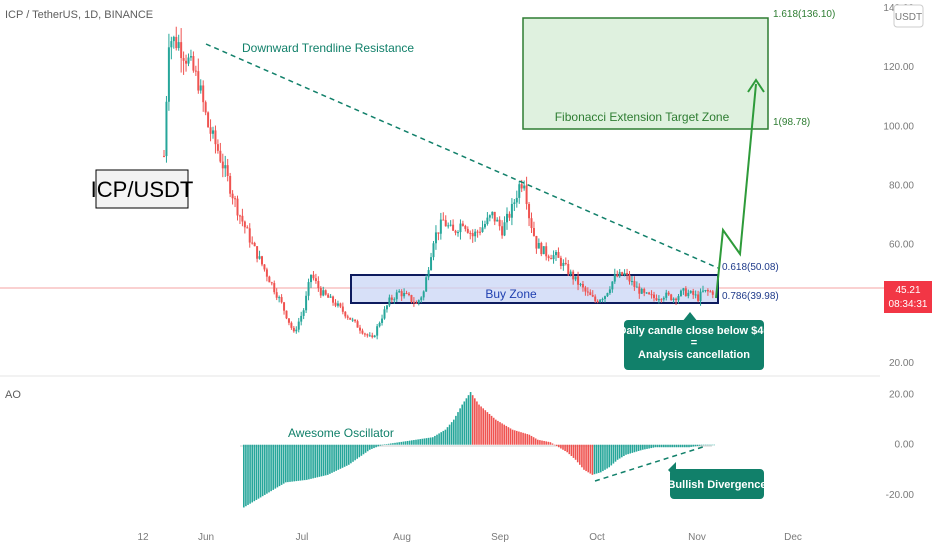  Describe the element at coordinates (402, 537) in the screenshot. I see `time-tick-label: Aug` at that location.